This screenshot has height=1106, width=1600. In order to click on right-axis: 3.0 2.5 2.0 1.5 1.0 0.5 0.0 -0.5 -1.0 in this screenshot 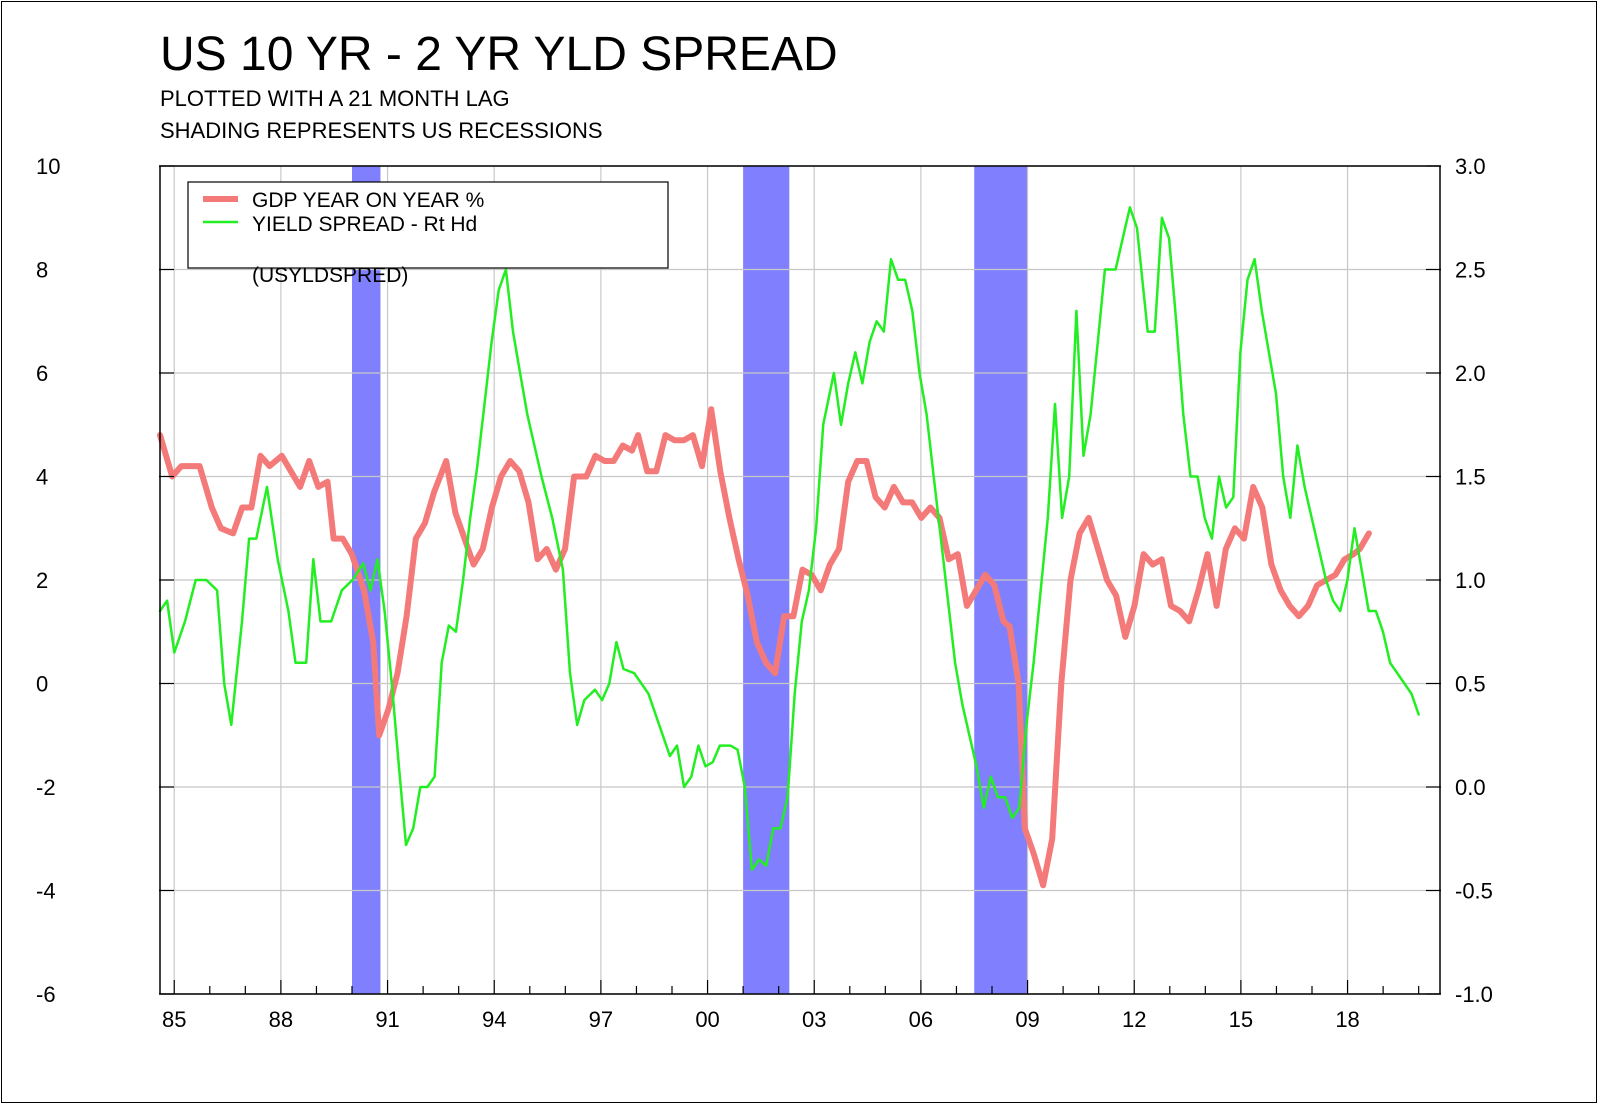, I will do `click(1459, 580)`.